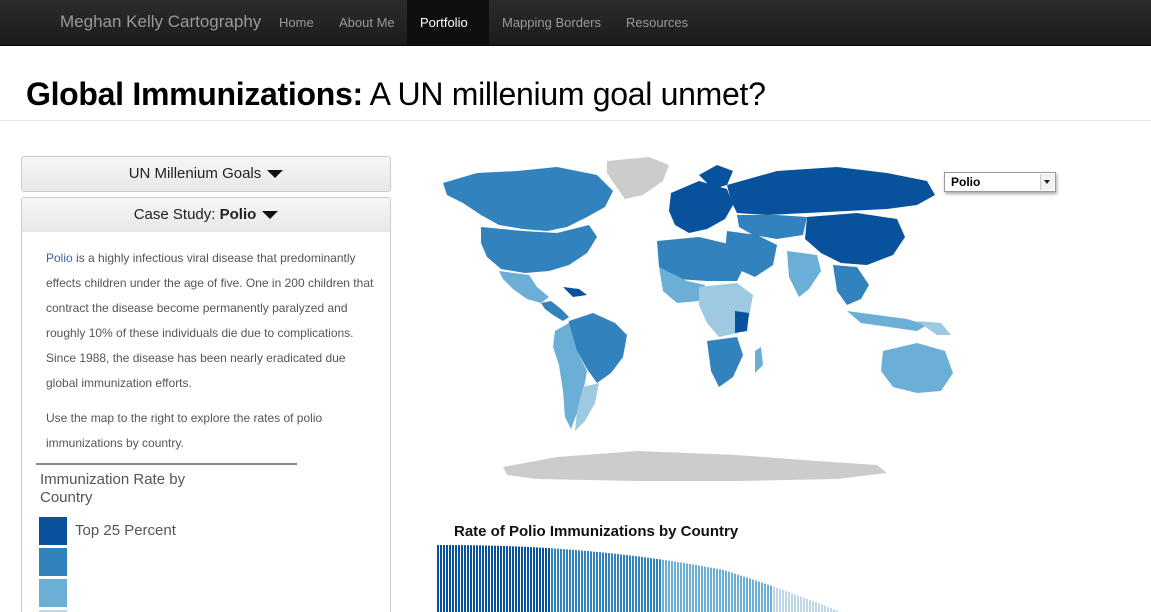 The image size is (1151, 612). I want to click on brand-link: Meghan Kelly Cartography, so click(161, 21).